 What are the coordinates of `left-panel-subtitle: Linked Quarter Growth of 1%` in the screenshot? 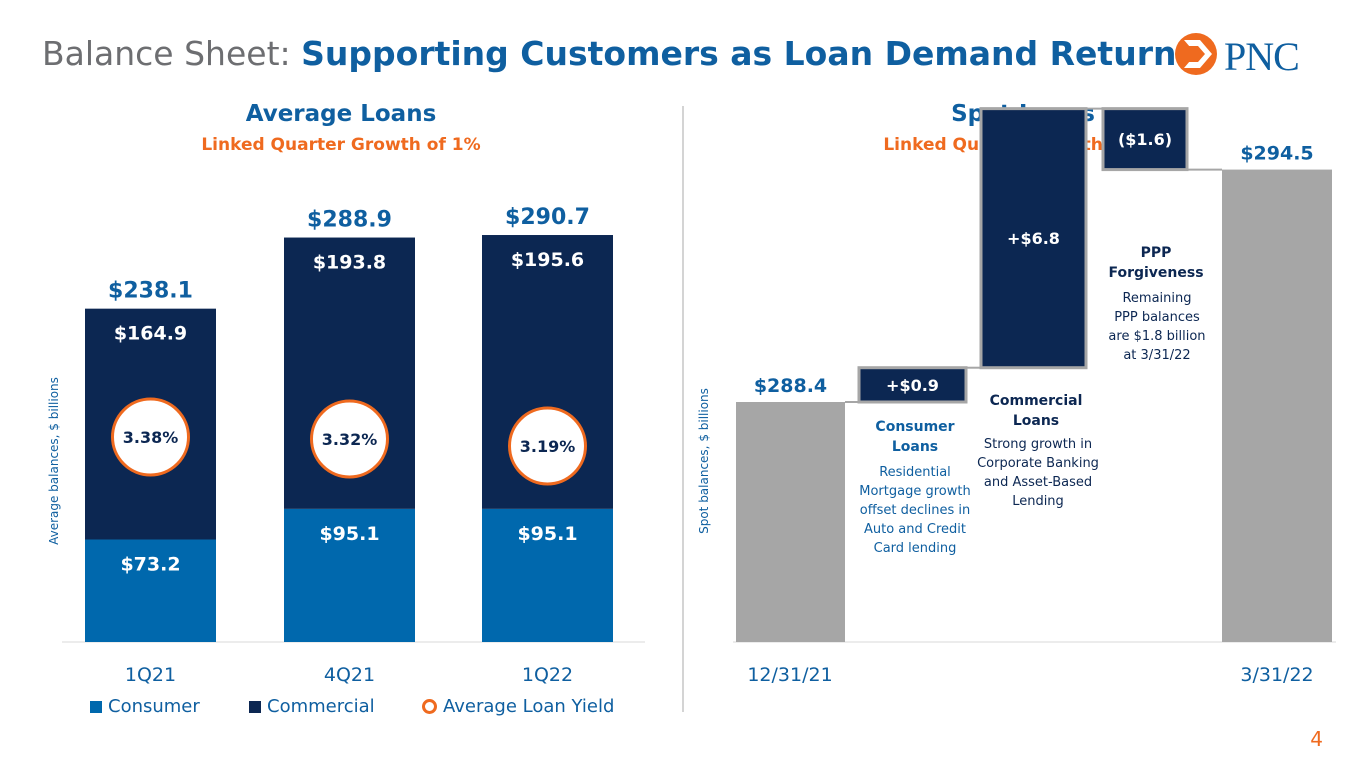 It's located at (341, 145).